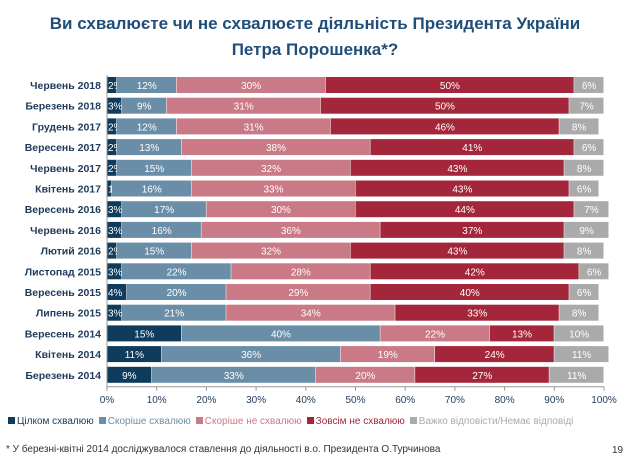  What do you see at coordinates (604, 400) in the screenshot?
I see `x-tick-label: 100%` at bounding box center [604, 400].